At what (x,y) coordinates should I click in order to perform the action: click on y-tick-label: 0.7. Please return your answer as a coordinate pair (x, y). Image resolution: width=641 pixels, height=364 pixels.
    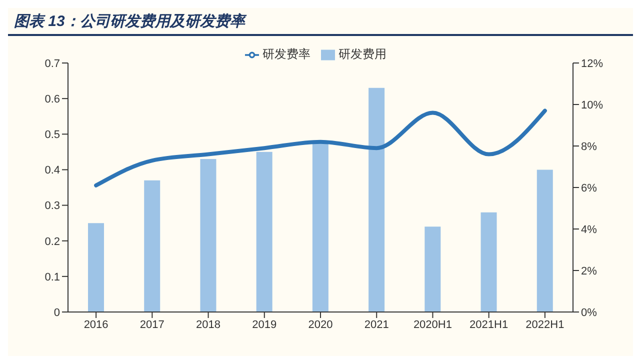
    Looking at the image, I should click on (52, 64).